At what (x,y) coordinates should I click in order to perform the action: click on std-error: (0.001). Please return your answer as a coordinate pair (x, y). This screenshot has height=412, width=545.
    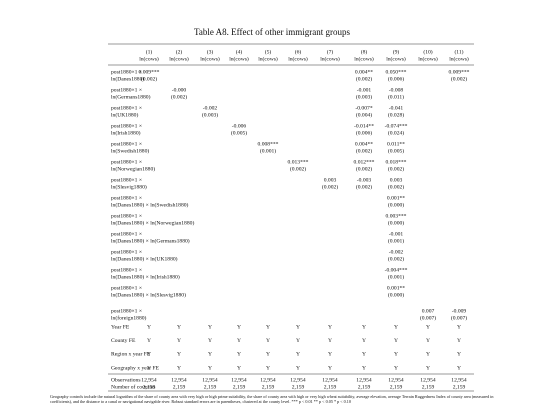
    Looking at the image, I should click on (268, 150).